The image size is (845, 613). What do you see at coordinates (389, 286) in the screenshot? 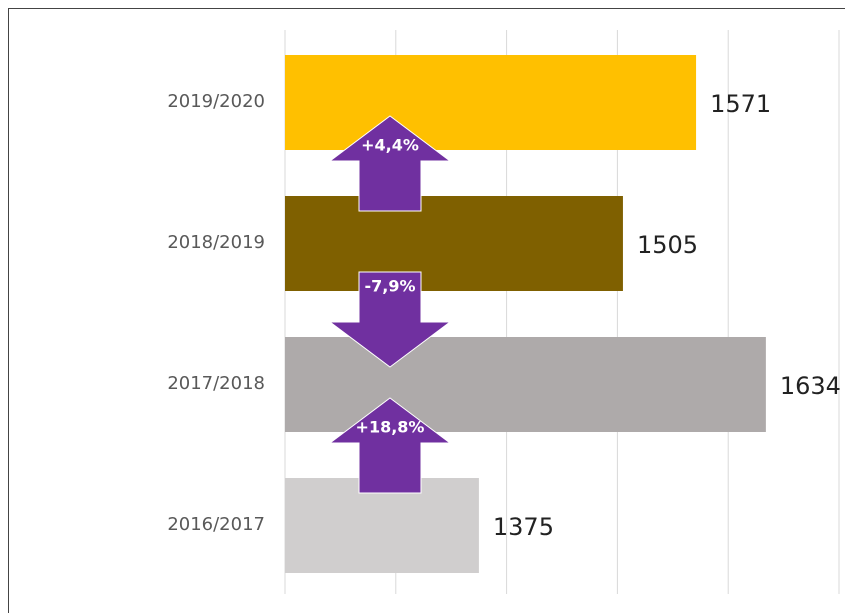
I see `change-label: -7,9%` at bounding box center [389, 286].